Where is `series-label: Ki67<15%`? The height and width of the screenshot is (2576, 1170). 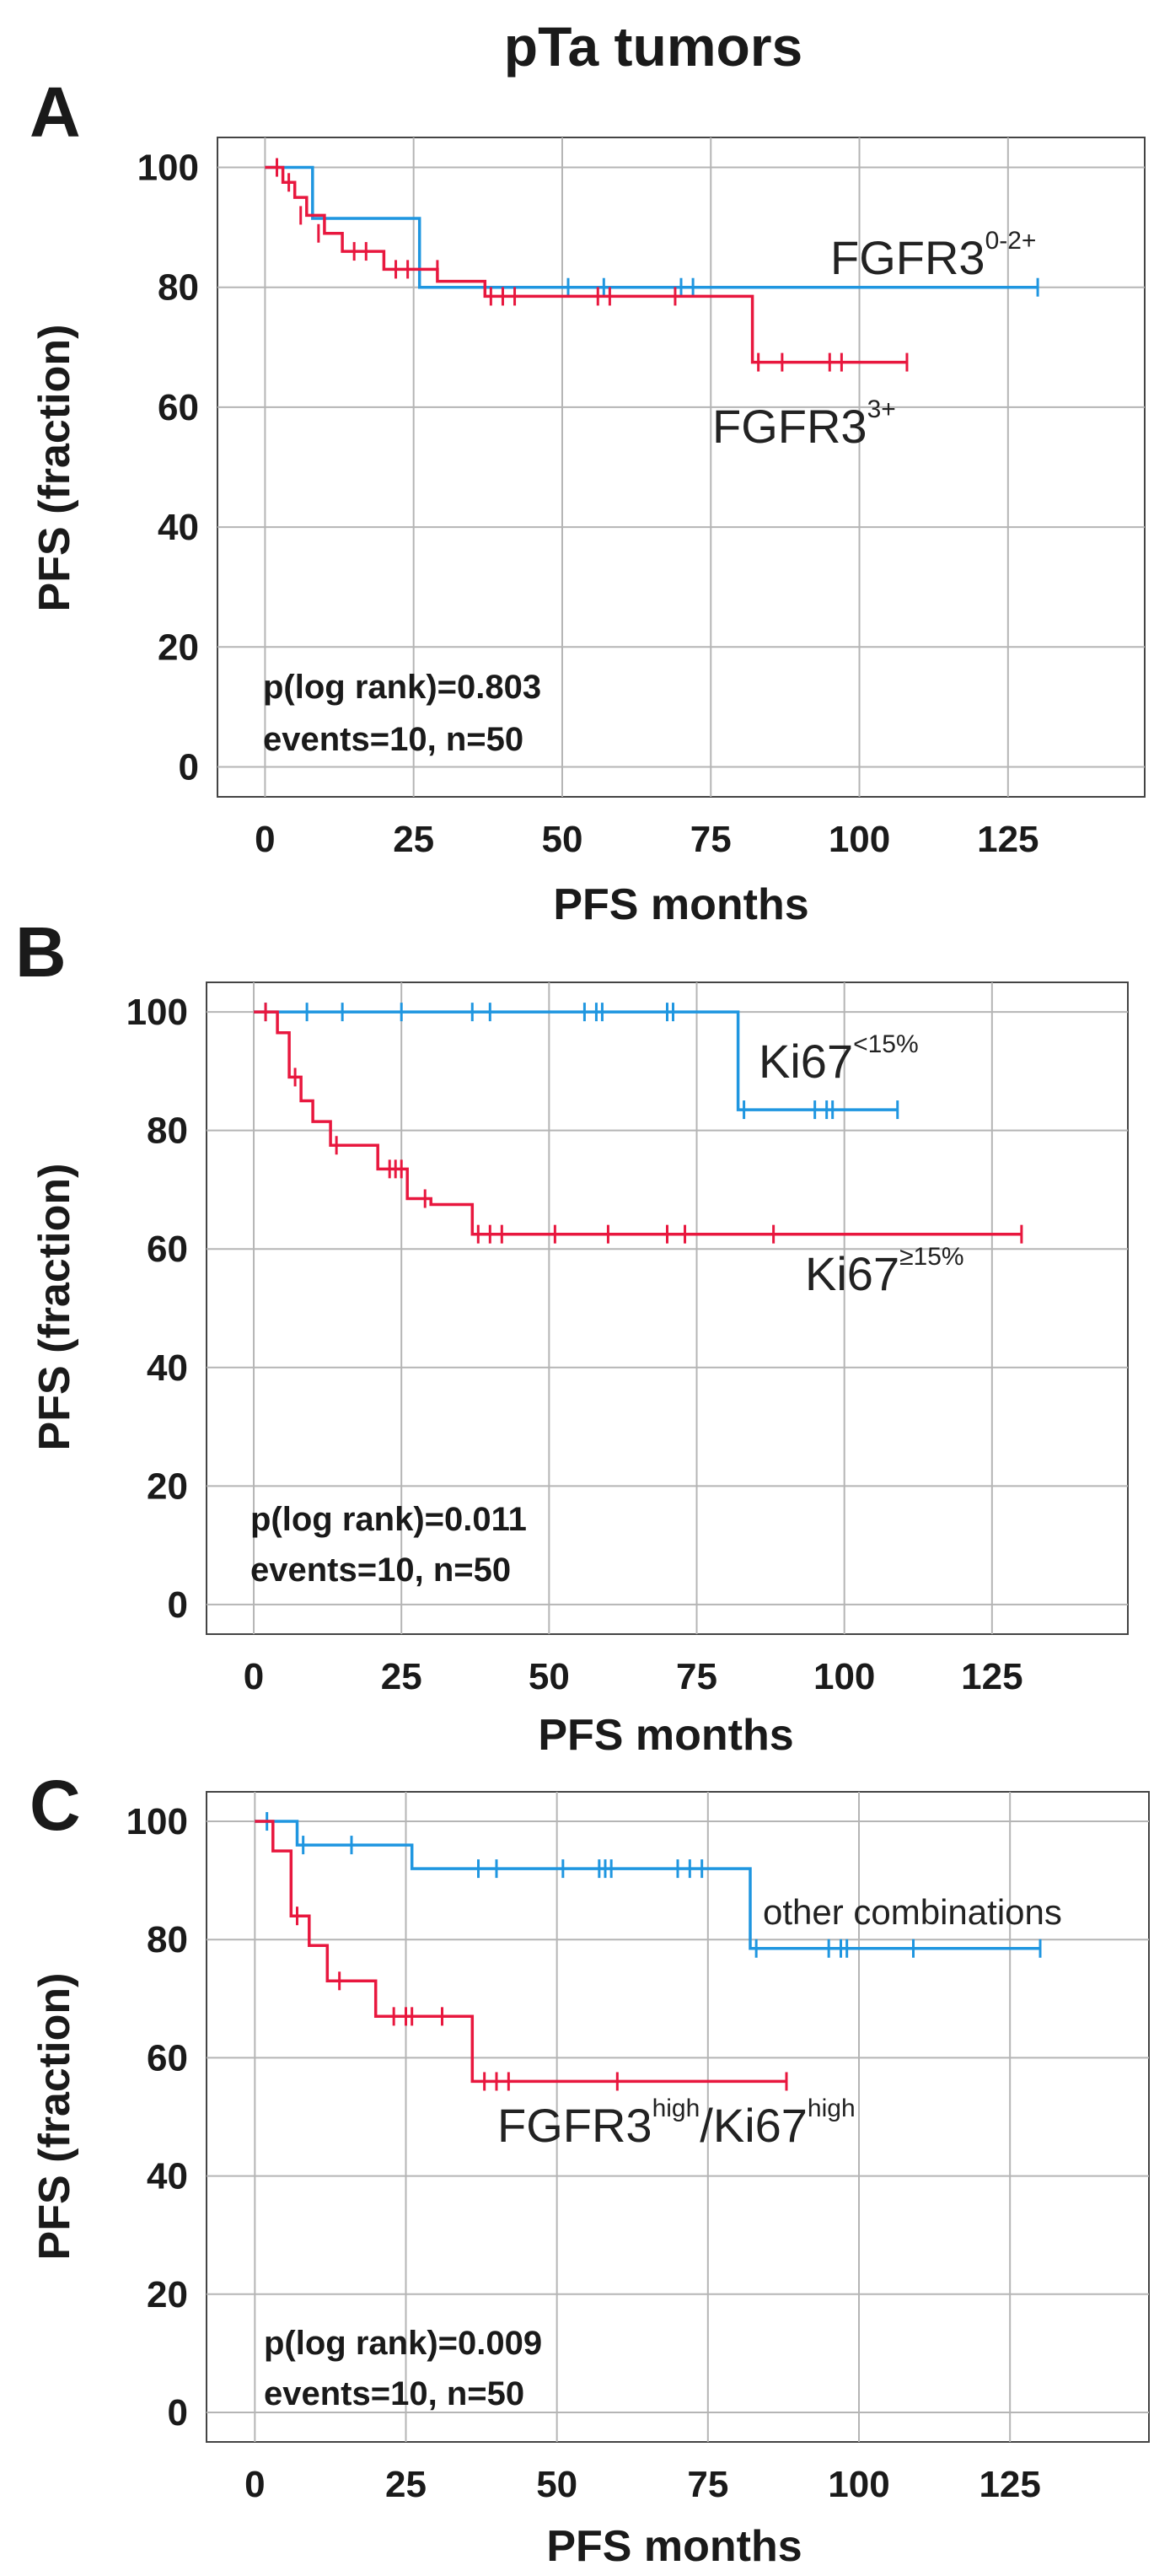
series-label: Ki67<15% is located at coordinates (839, 1059).